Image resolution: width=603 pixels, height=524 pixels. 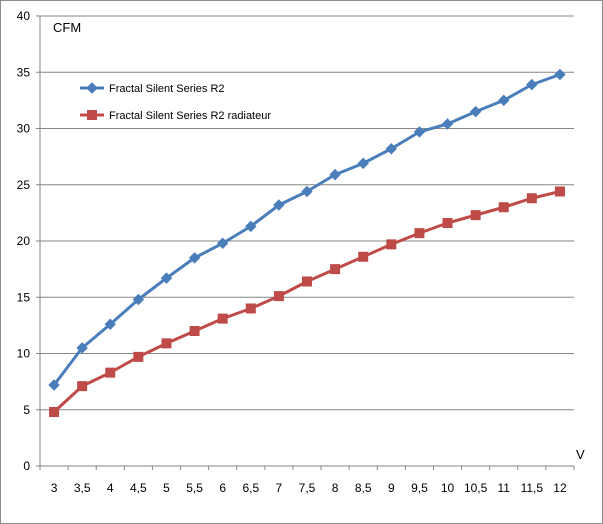 What do you see at coordinates (24, 297) in the screenshot?
I see `y-tick-label-3: 15` at bounding box center [24, 297].